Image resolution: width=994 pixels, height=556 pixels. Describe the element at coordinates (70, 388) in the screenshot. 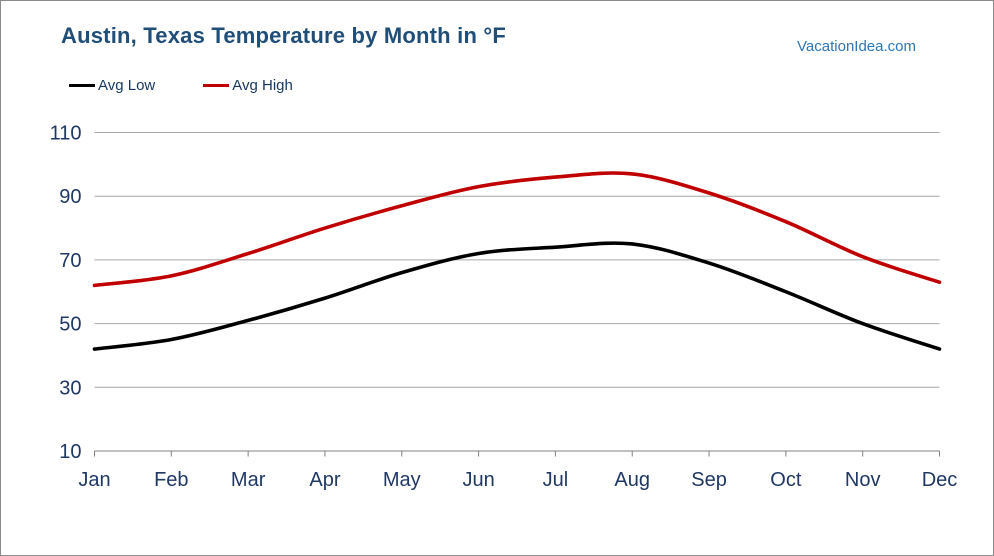

I see `y-axis-label: 30` at that location.